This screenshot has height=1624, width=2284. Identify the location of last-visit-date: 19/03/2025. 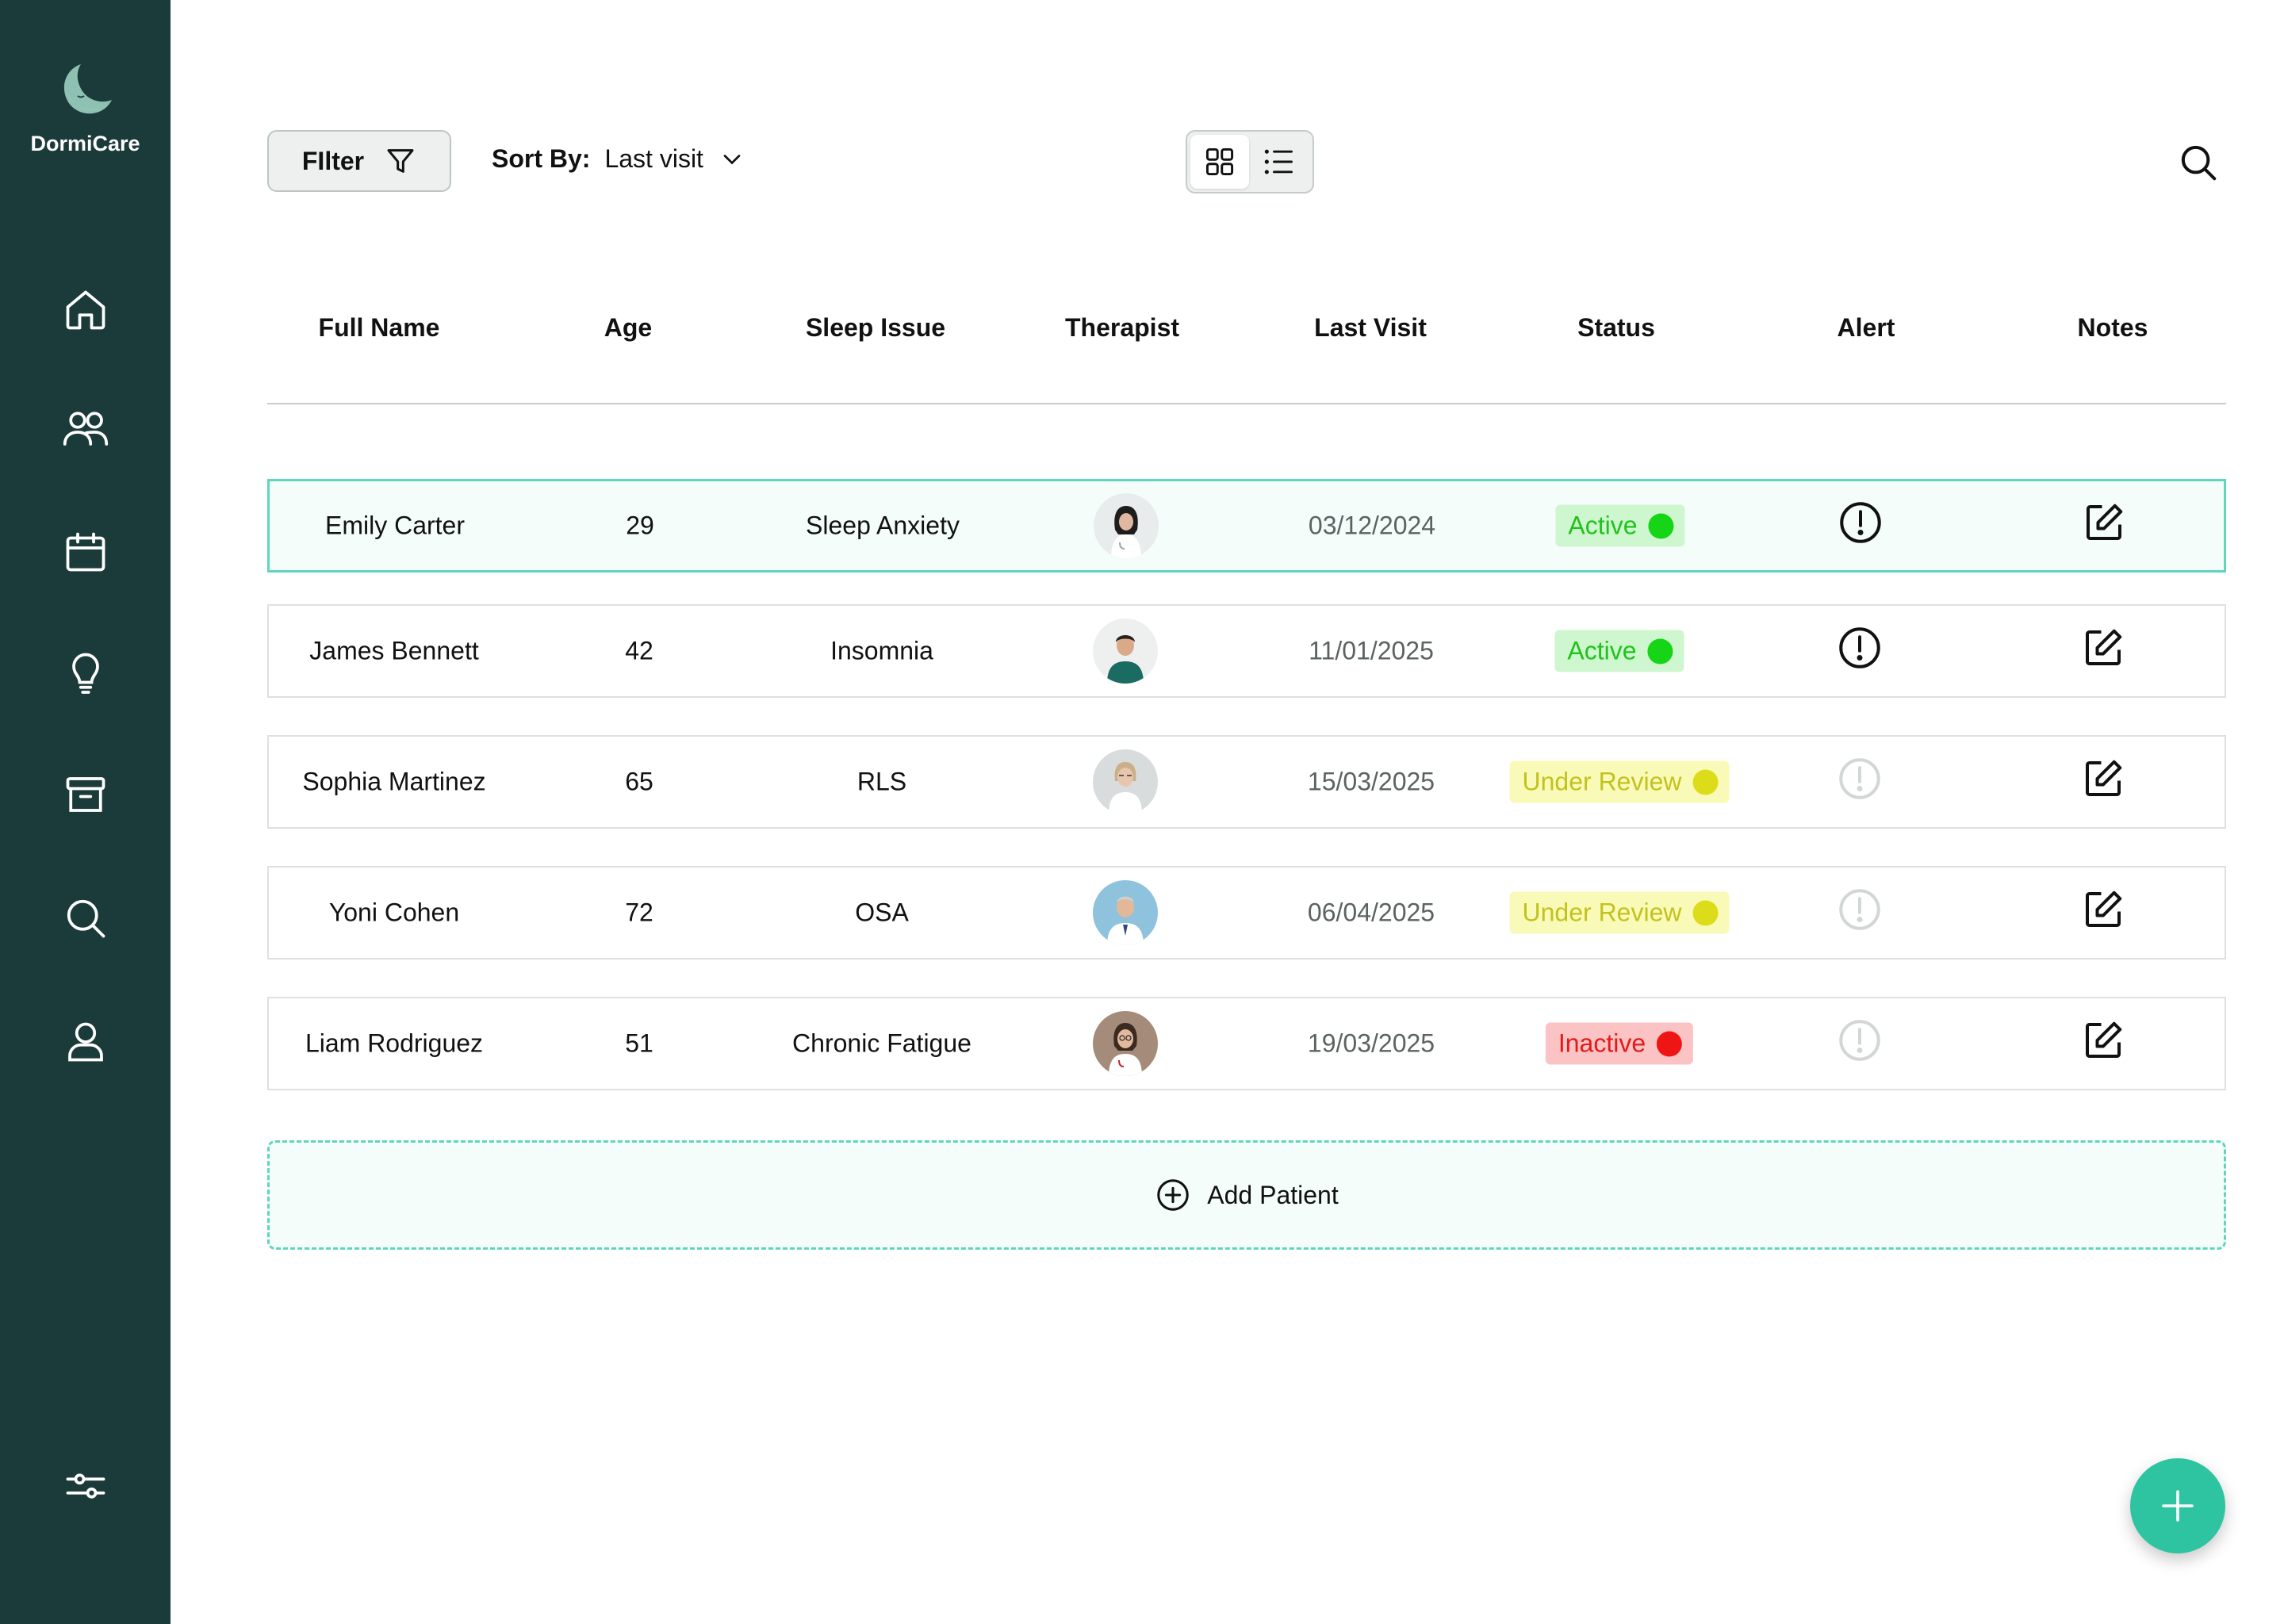
(1371, 1043).